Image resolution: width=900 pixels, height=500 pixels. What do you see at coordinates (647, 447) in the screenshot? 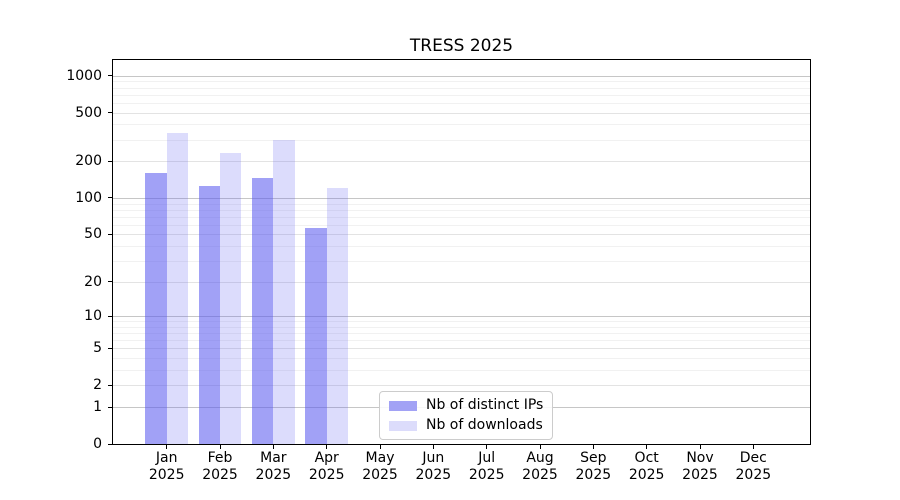
I see `x-tick-oct-2025` at bounding box center [647, 447].